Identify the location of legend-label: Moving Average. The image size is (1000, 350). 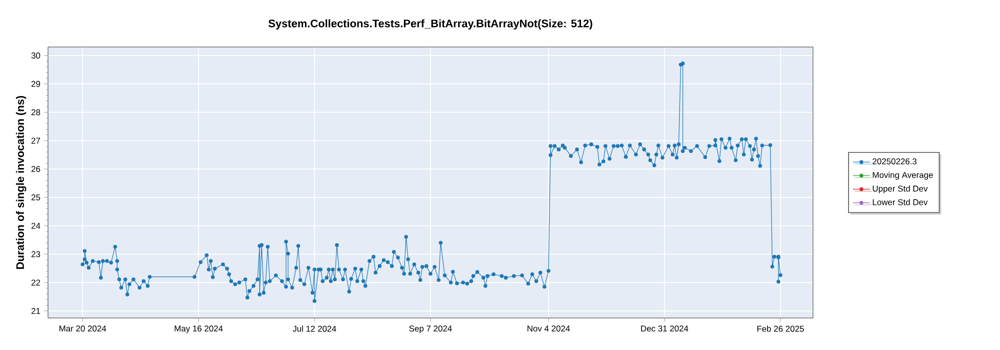
(902, 176).